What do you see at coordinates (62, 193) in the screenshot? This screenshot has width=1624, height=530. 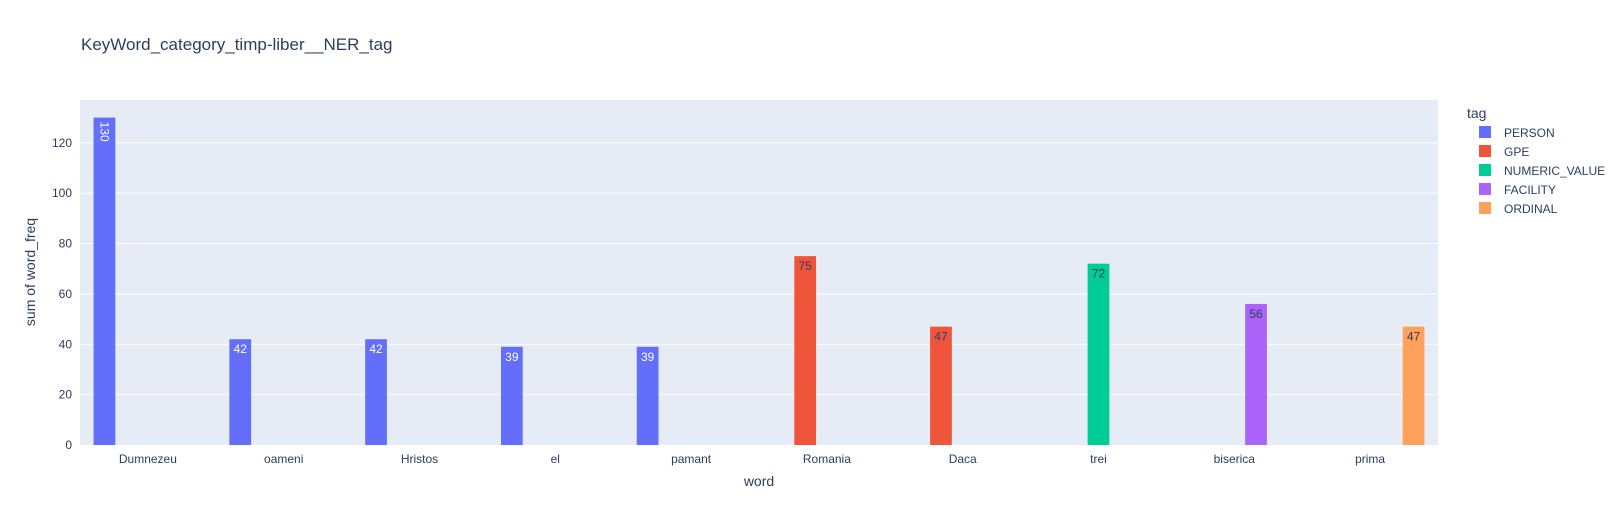 I see `y-tick-label: 100` at bounding box center [62, 193].